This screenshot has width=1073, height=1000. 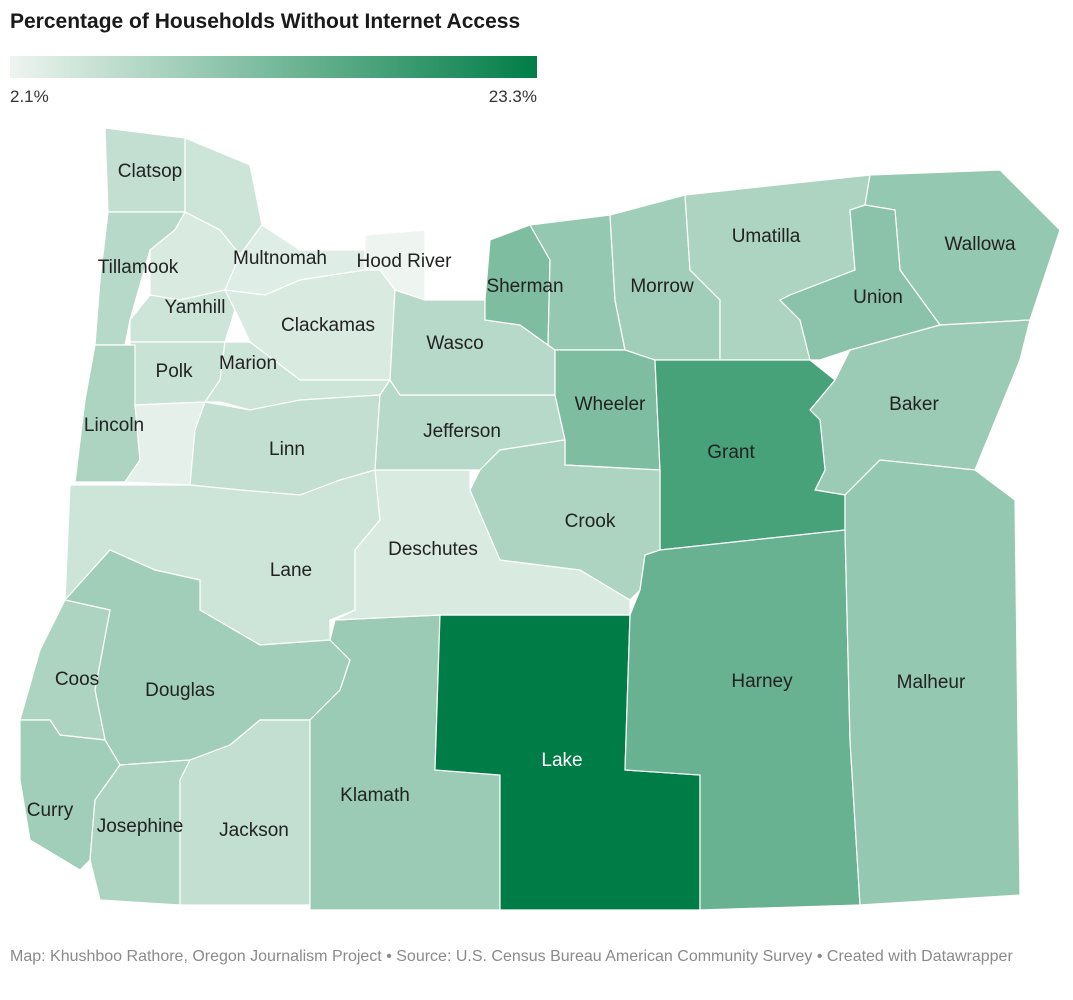 I want to click on county-label: Linn, so click(x=287, y=449).